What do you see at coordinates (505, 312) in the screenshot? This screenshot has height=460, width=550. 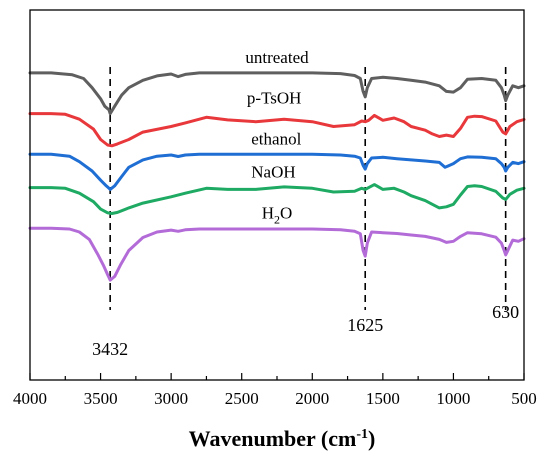 I see `peak-label-630: 630` at bounding box center [505, 312].